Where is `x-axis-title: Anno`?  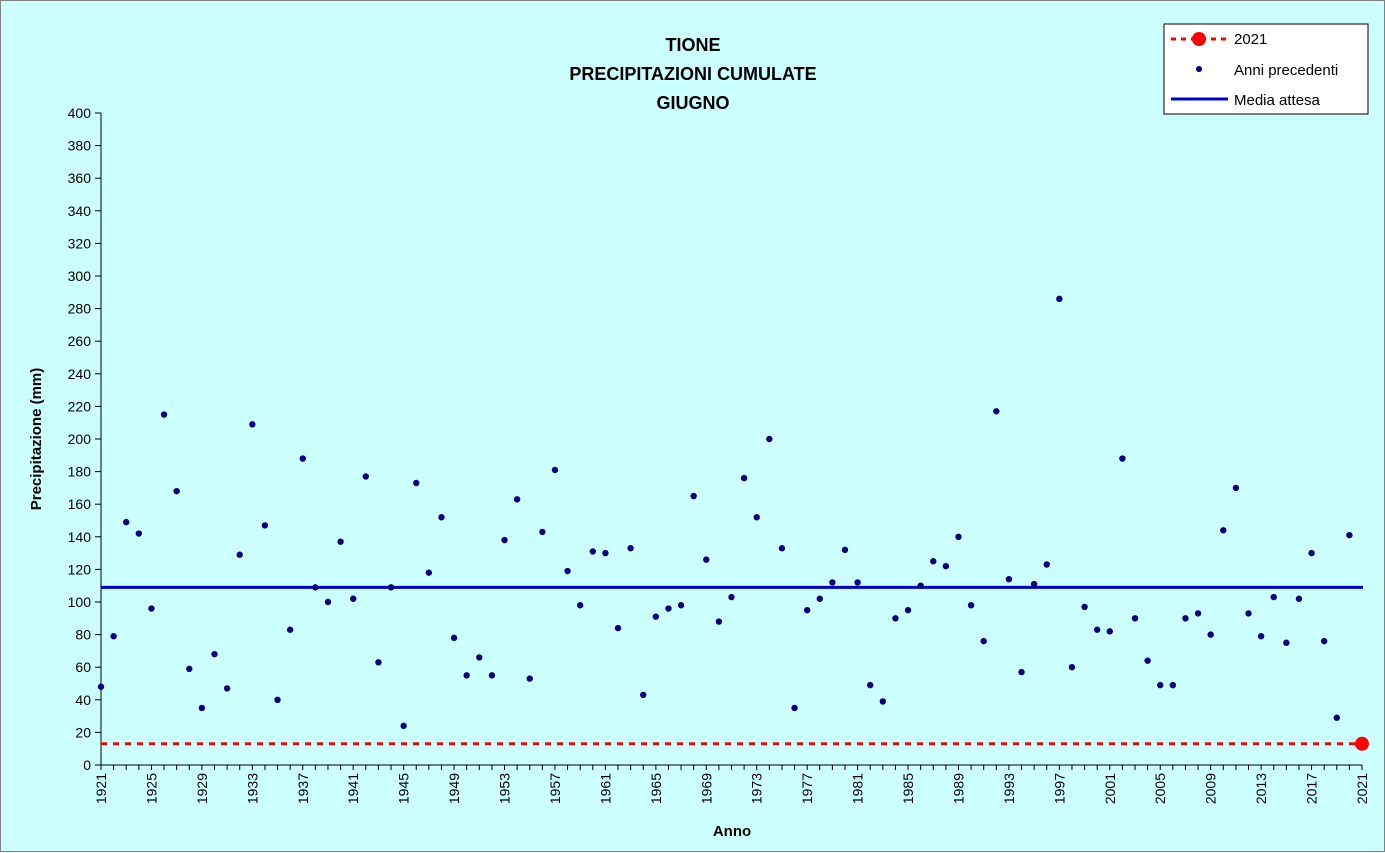 x-axis-title: Anno is located at coordinates (732, 831).